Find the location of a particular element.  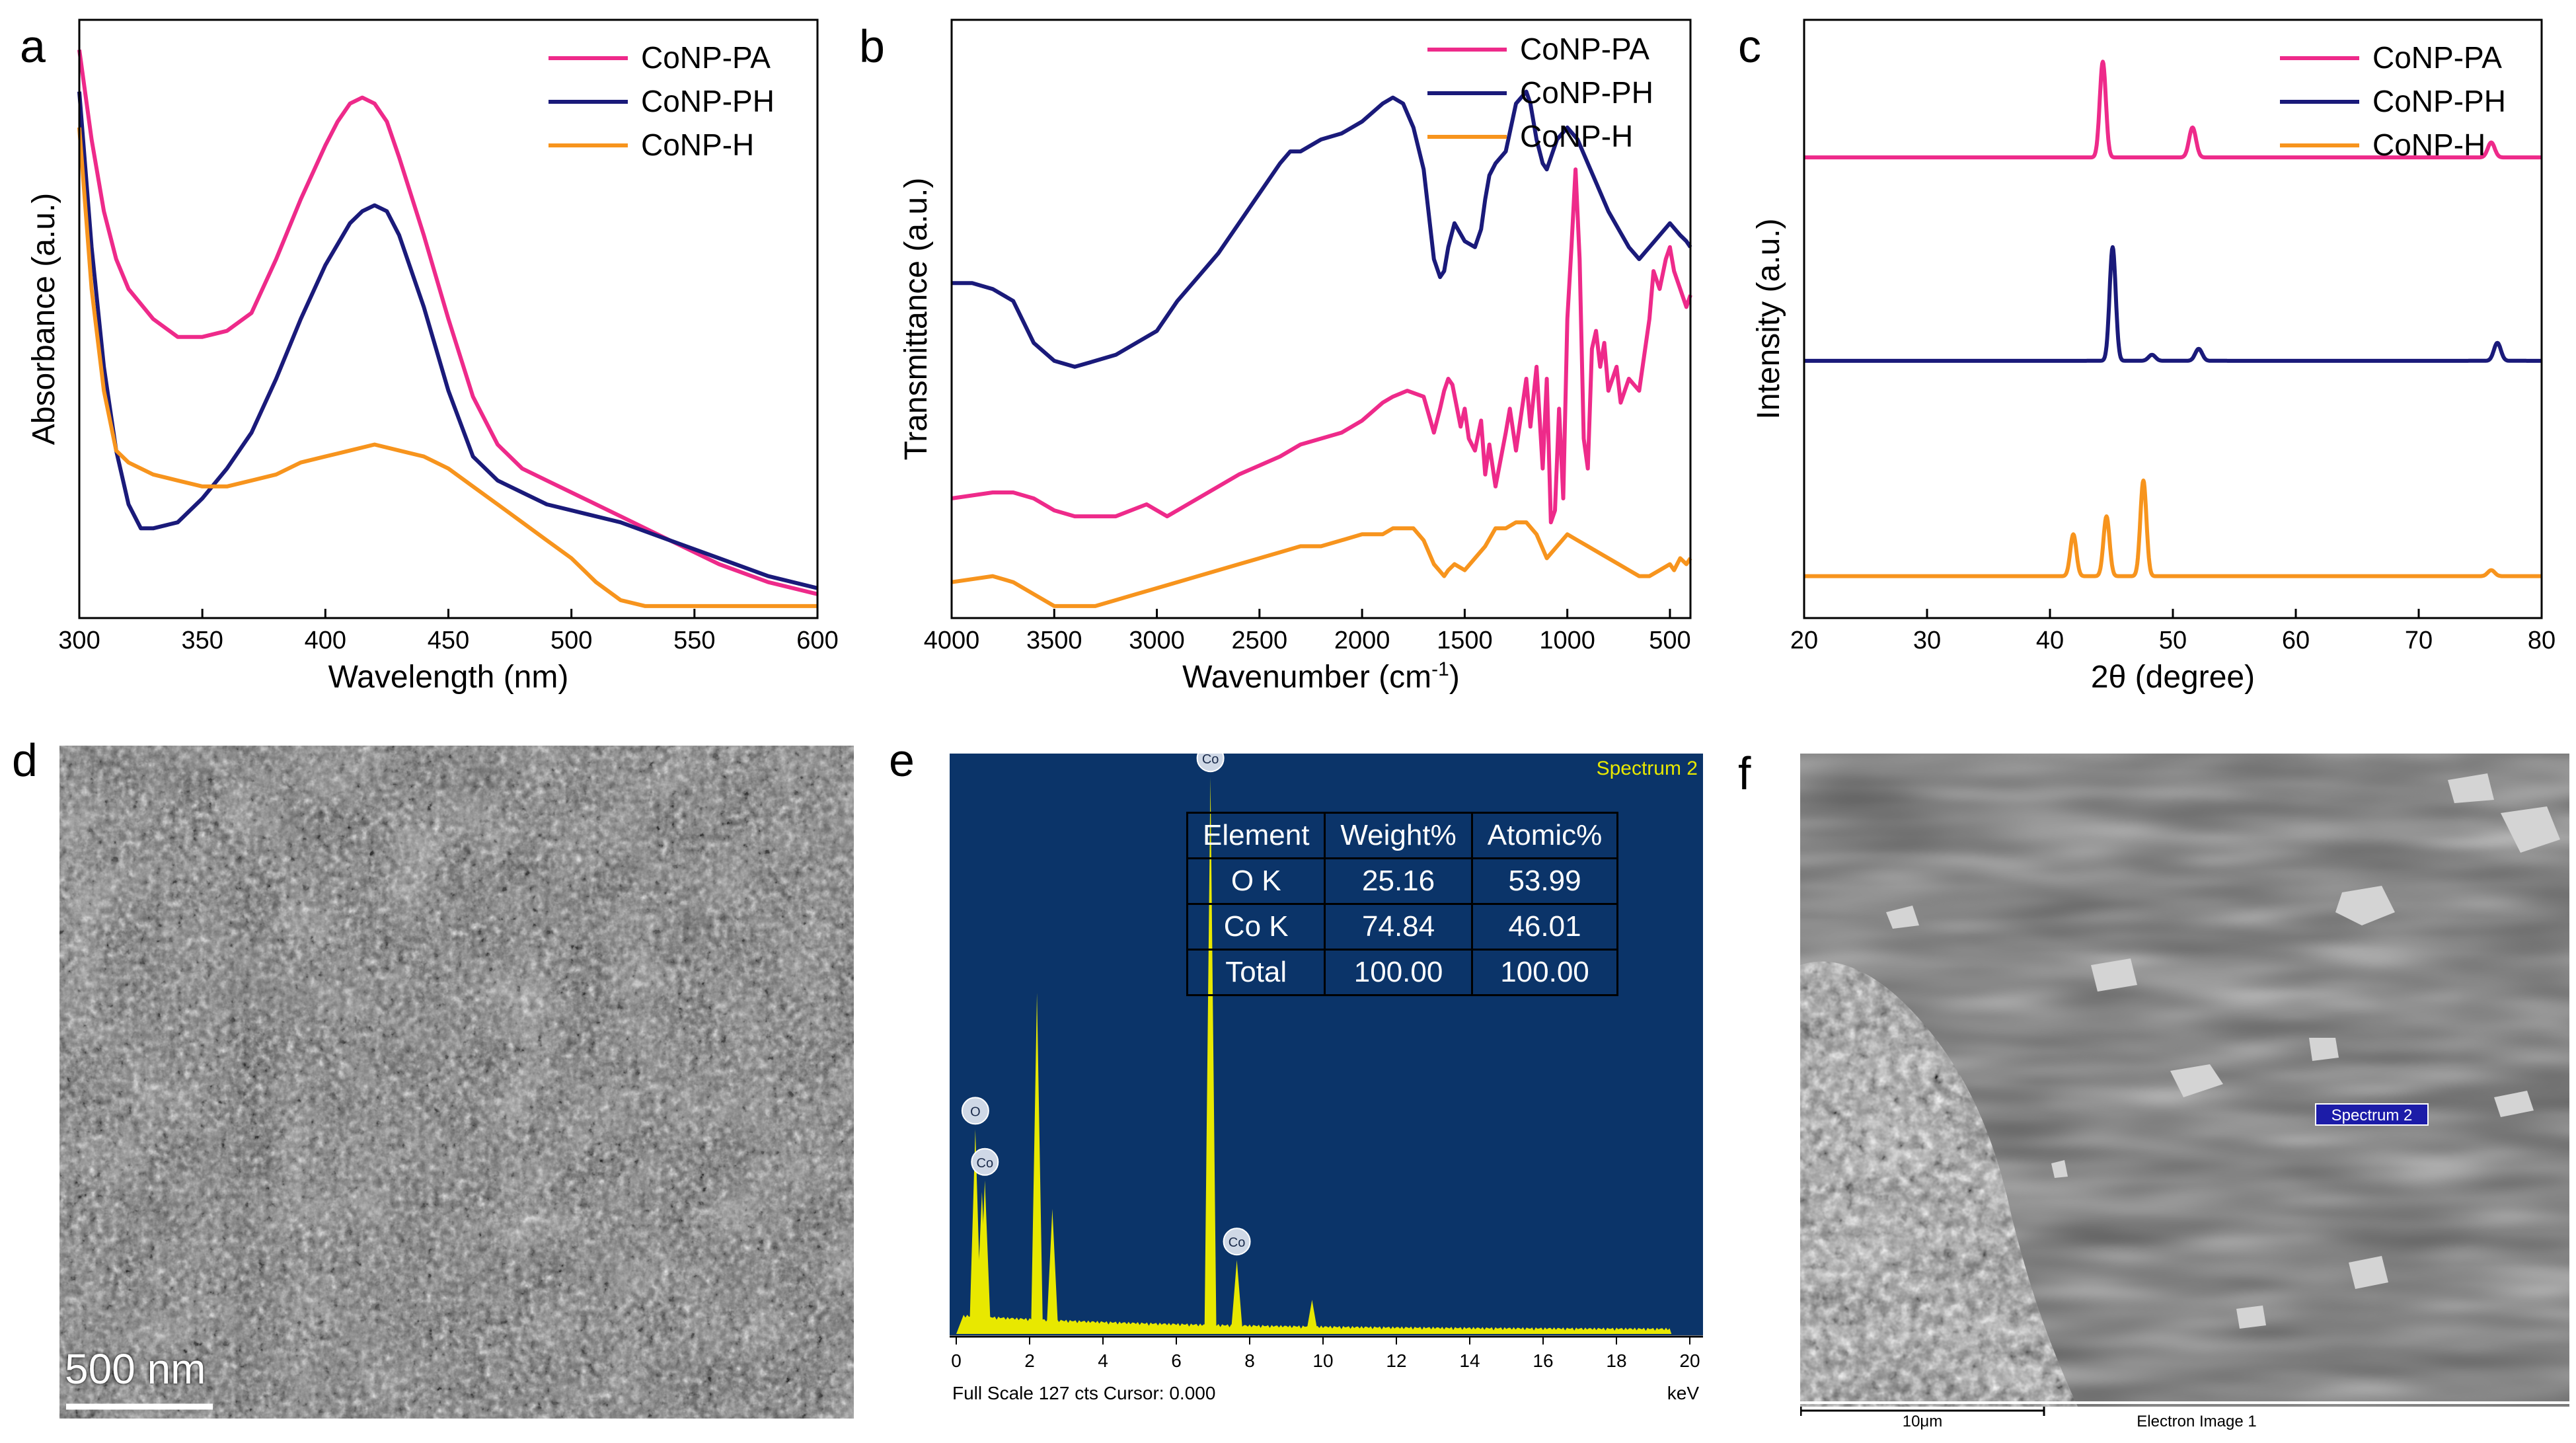

x-axis-label-text: Wavenumber (cm is located at coordinates (1306, 677).